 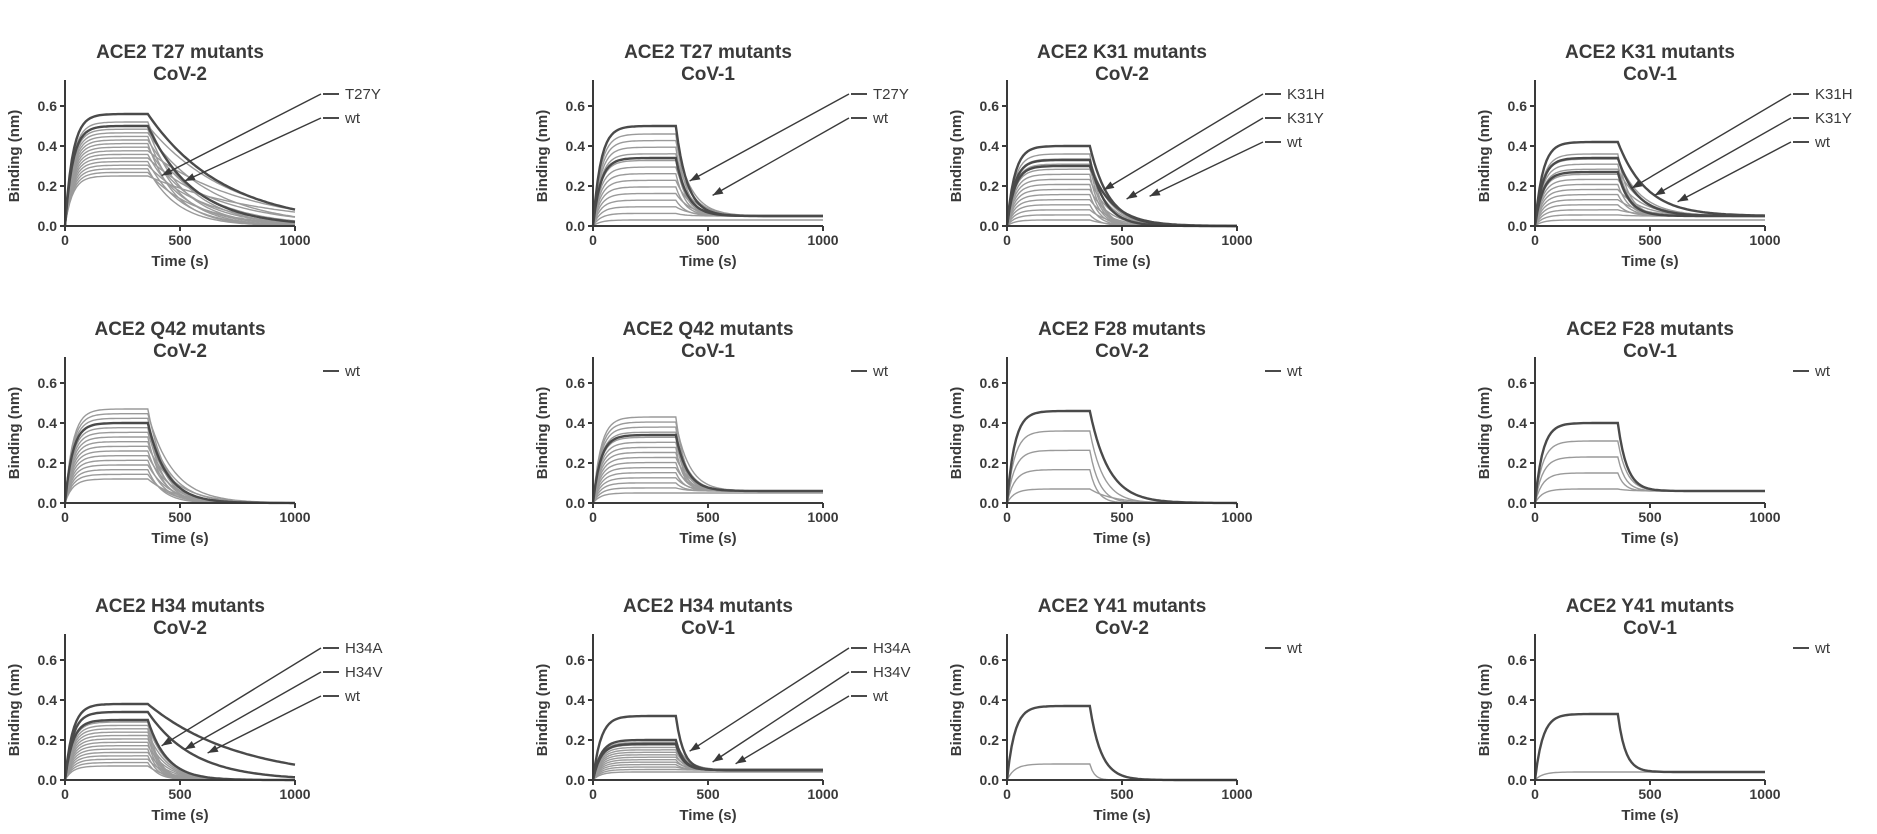 What do you see at coordinates (1305, 118) in the screenshot?
I see `legend-label: K31Y` at bounding box center [1305, 118].